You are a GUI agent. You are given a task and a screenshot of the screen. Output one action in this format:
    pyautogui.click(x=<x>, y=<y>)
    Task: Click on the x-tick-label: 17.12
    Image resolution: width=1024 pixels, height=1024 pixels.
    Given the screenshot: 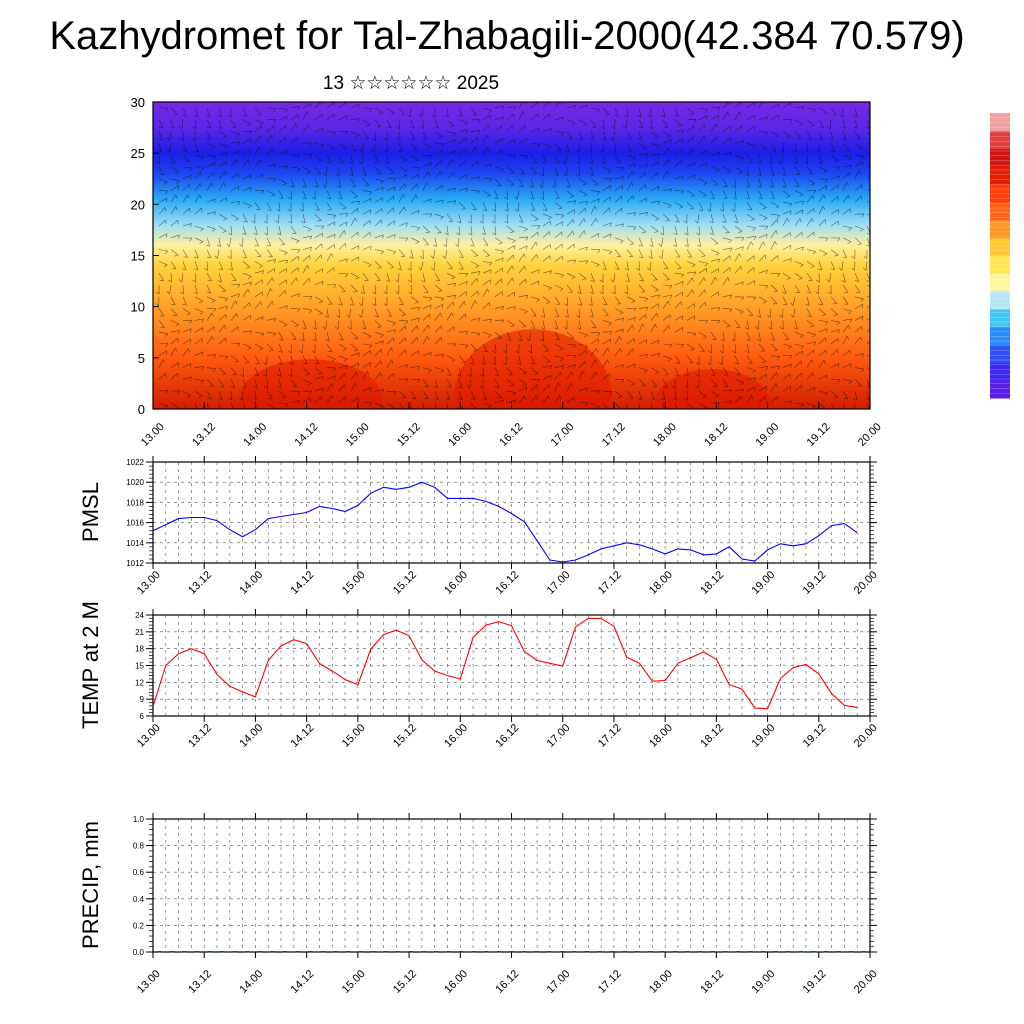 What is the action you would take?
    pyautogui.click(x=610, y=982)
    